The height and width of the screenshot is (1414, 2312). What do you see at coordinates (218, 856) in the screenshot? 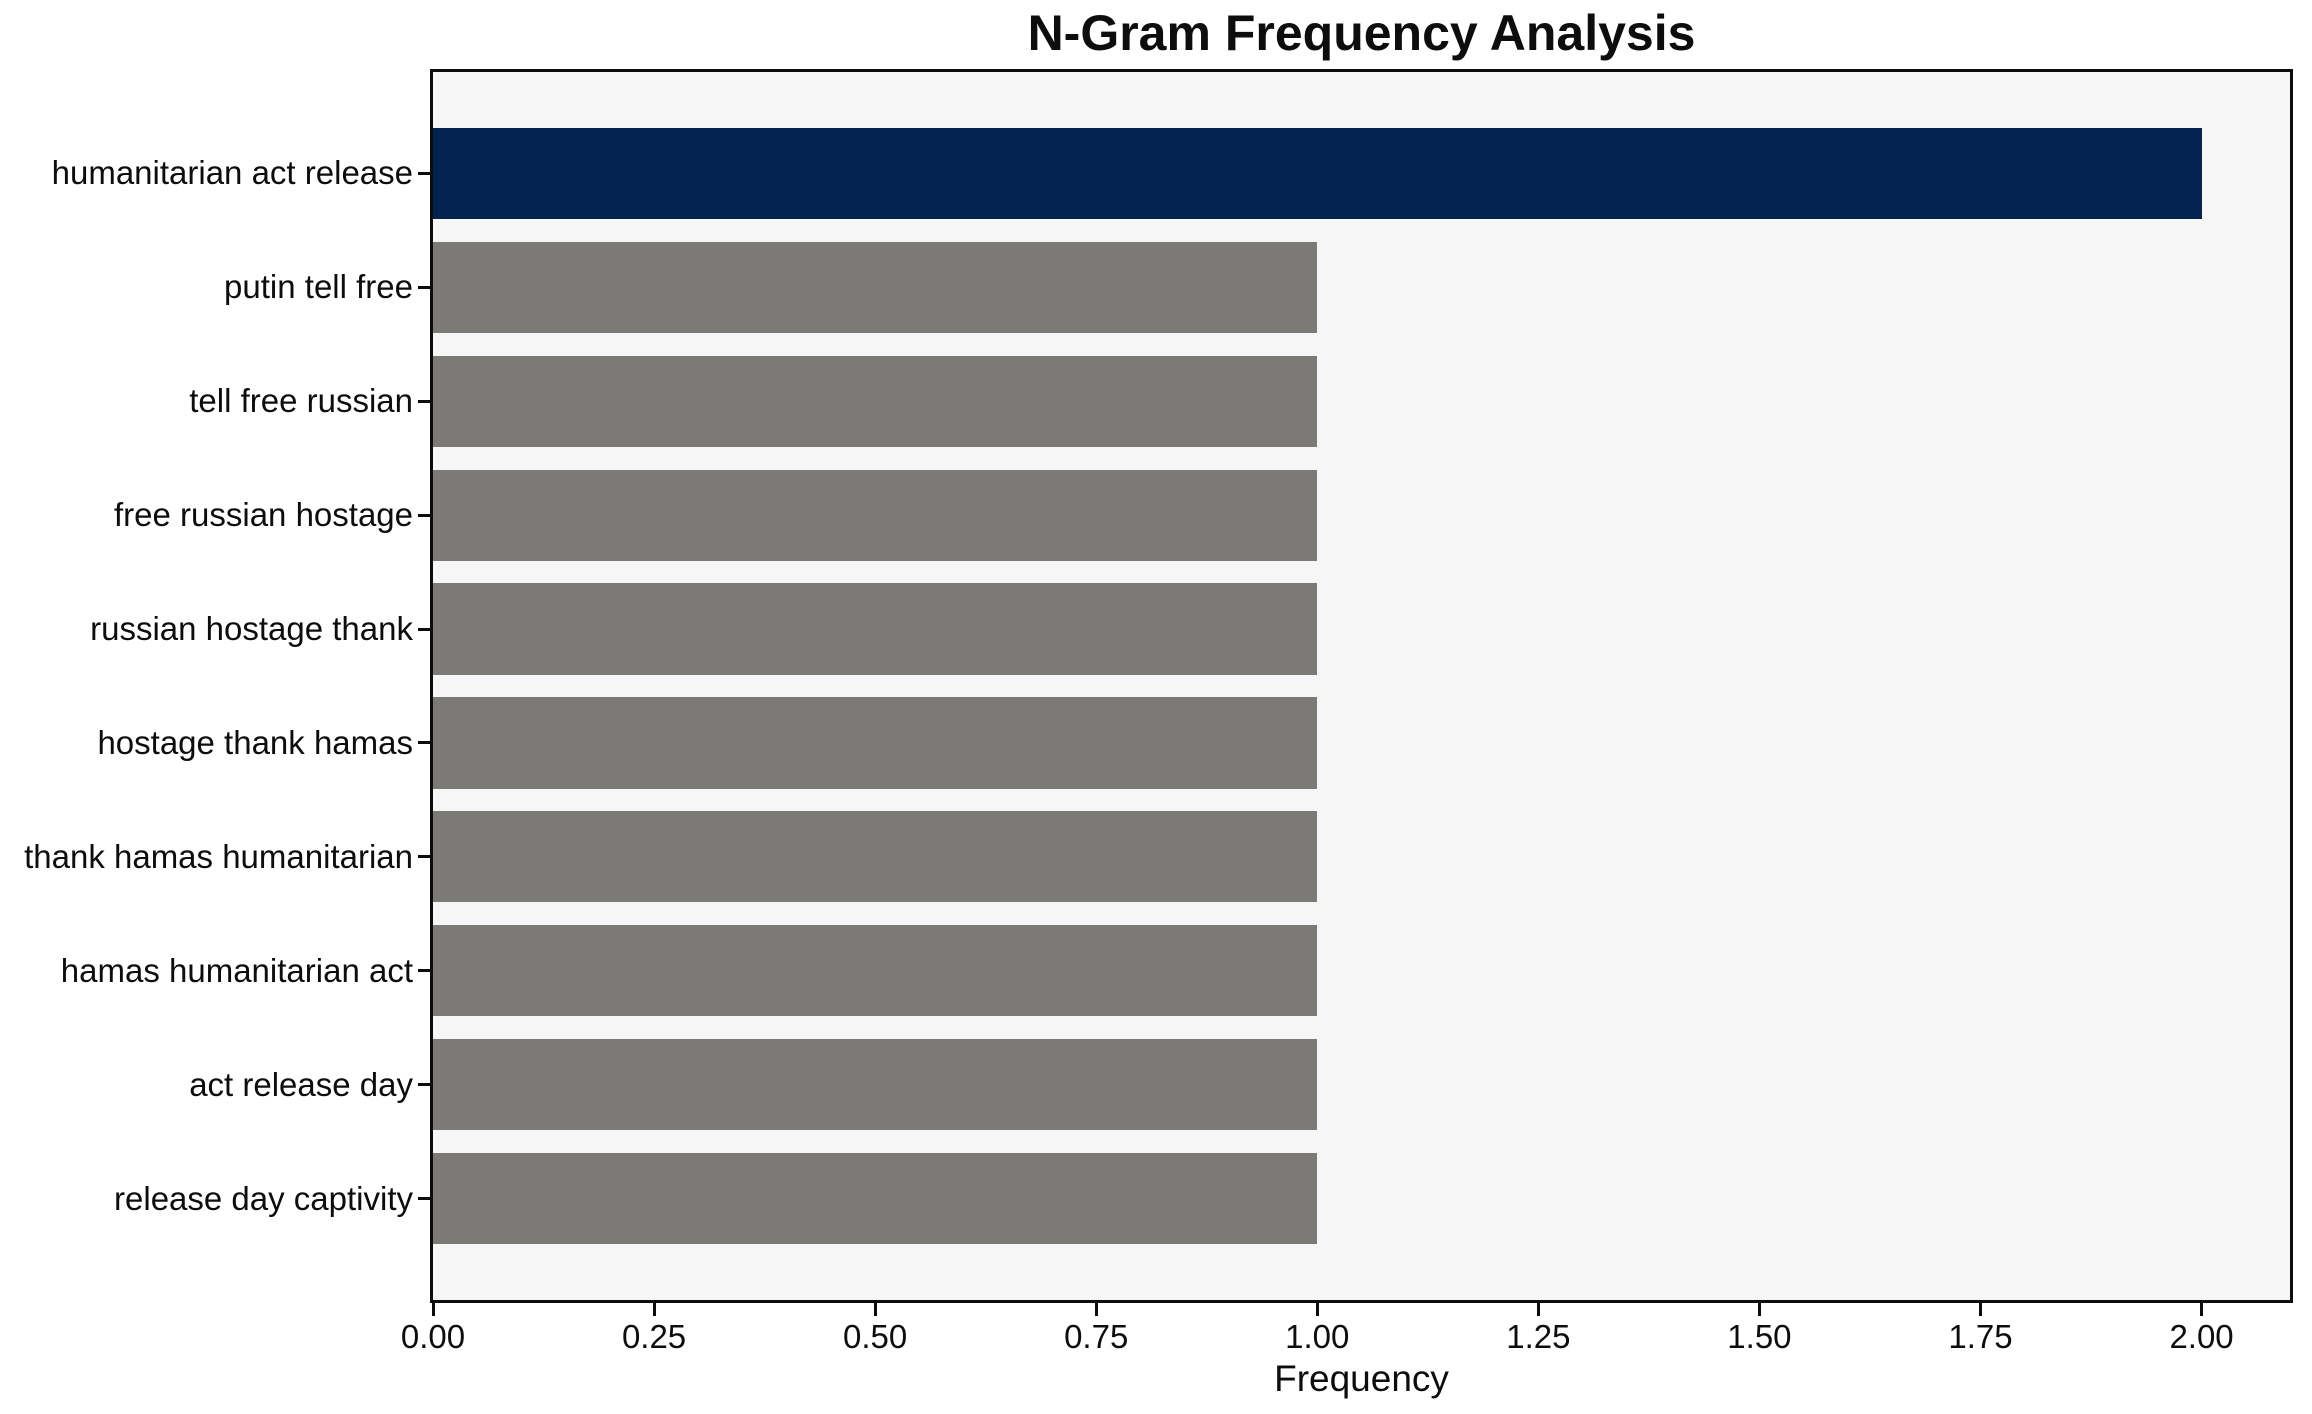
I see `y-tick-label: thank hamas humanitarian` at bounding box center [218, 856].